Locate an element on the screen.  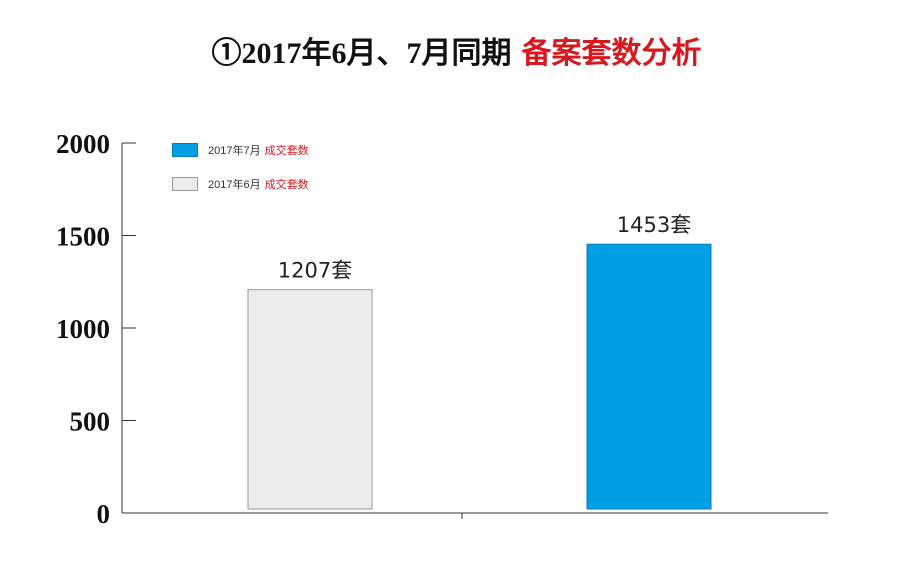
y-tick-label: 500 is located at coordinates (90, 422).